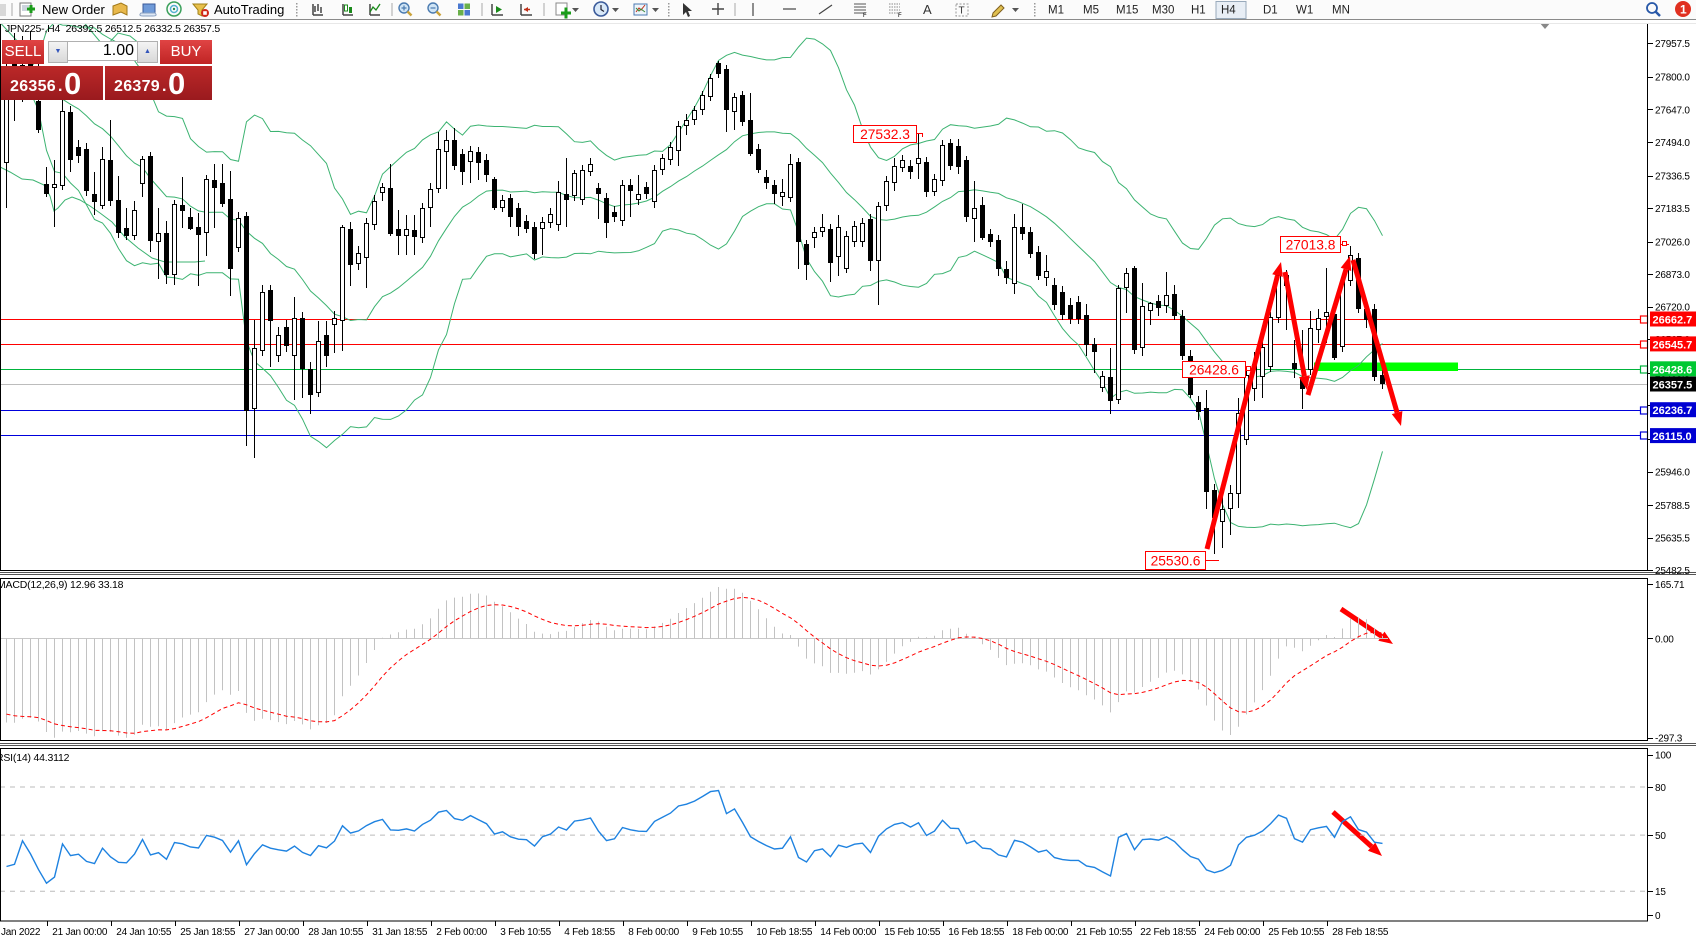 The height and width of the screenshot is (944, 1696). I want to click on svg-text: 28 Jan 10:55, so click(336, 932).